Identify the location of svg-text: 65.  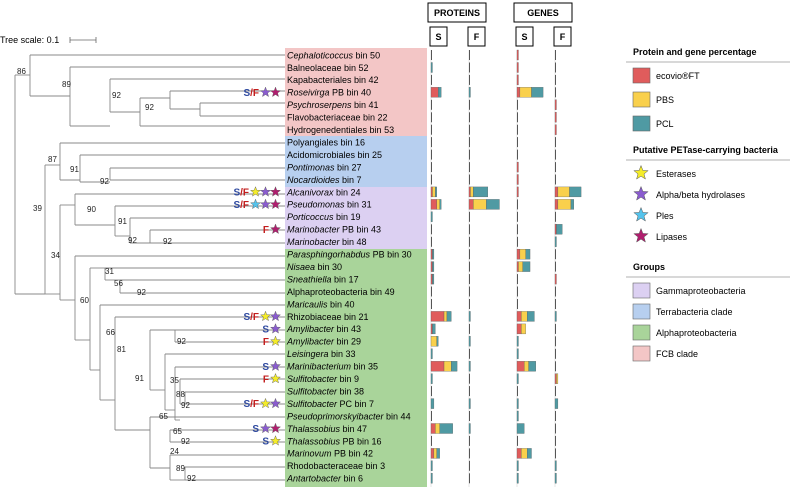
(163, 416).